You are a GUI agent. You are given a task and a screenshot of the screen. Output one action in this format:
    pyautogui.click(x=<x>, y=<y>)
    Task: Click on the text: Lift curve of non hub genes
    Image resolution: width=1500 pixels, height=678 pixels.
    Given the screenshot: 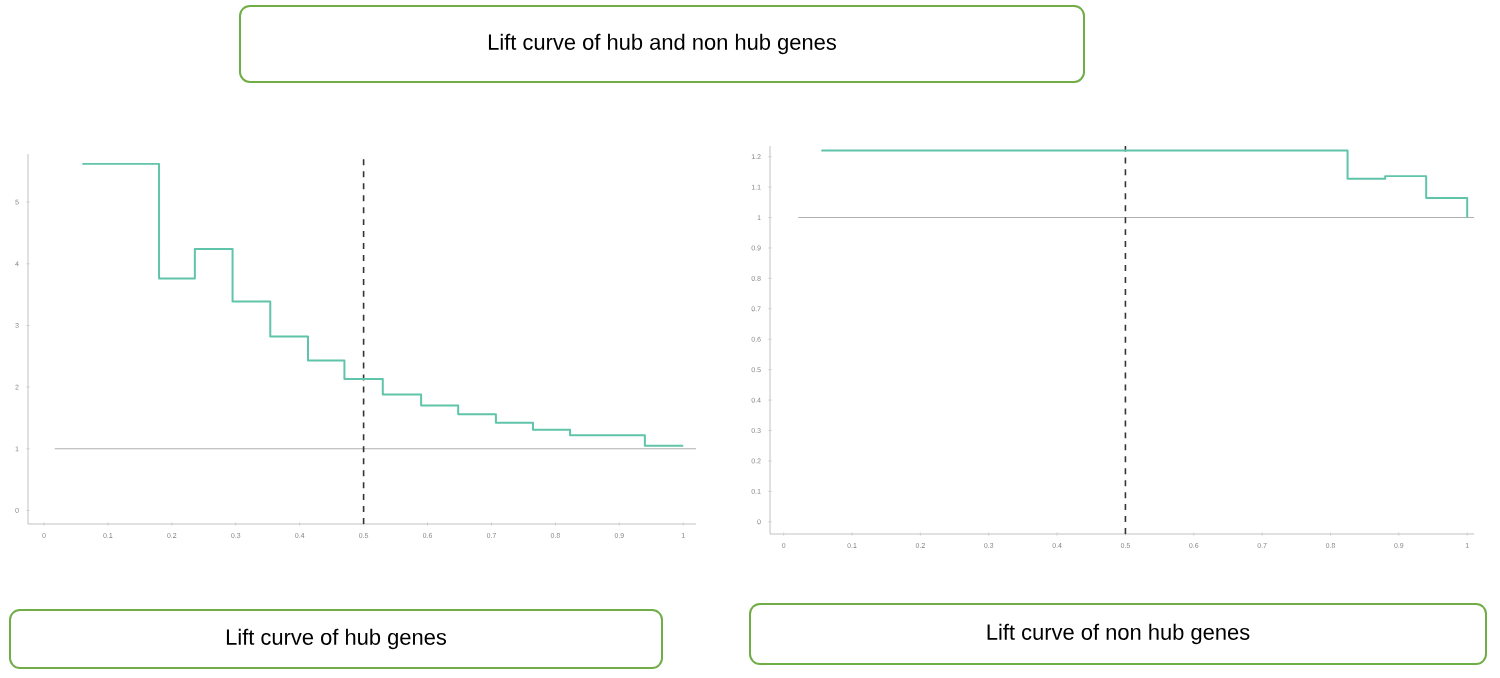 What is the action you would take?
    pyautogui.click(x=1118, y=634)
    